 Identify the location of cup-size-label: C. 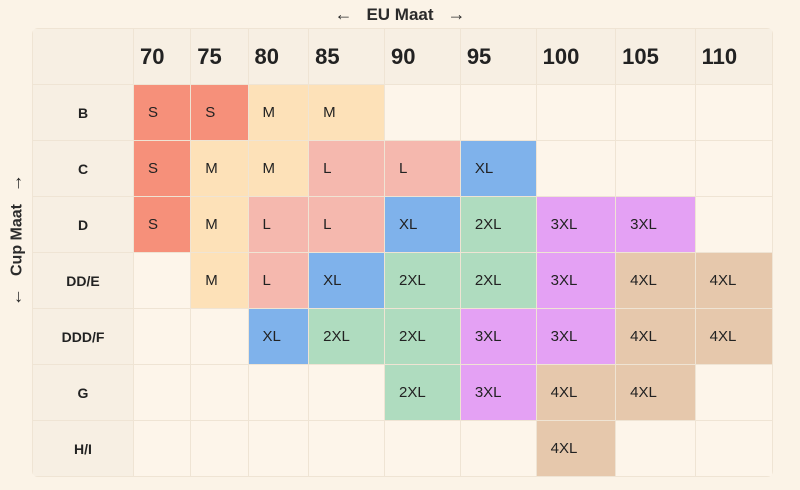
(83, 168).